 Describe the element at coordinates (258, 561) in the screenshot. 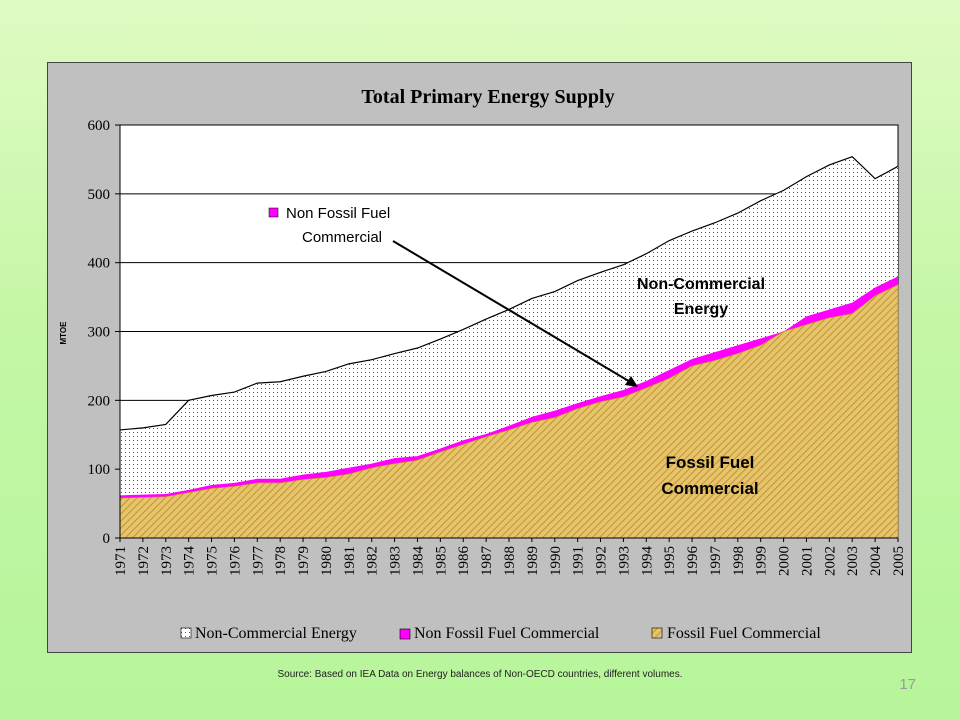

I see `x-tick-label: 1977` at that location.